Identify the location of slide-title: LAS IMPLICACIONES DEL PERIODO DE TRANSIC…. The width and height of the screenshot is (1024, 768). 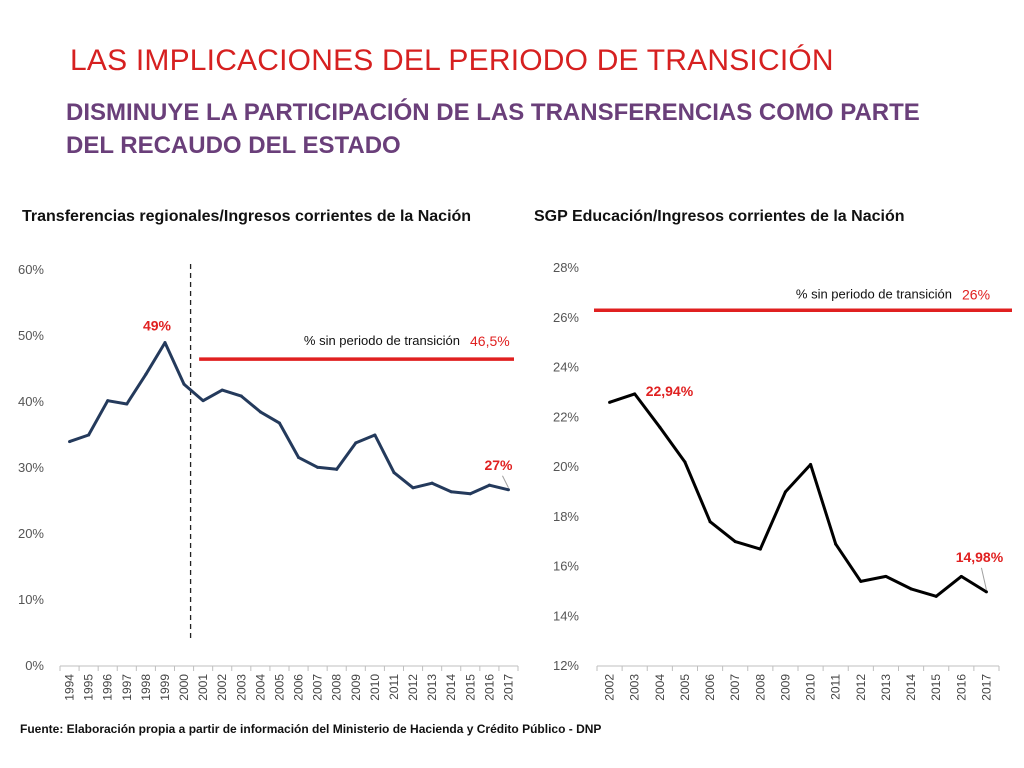
(452, 60).